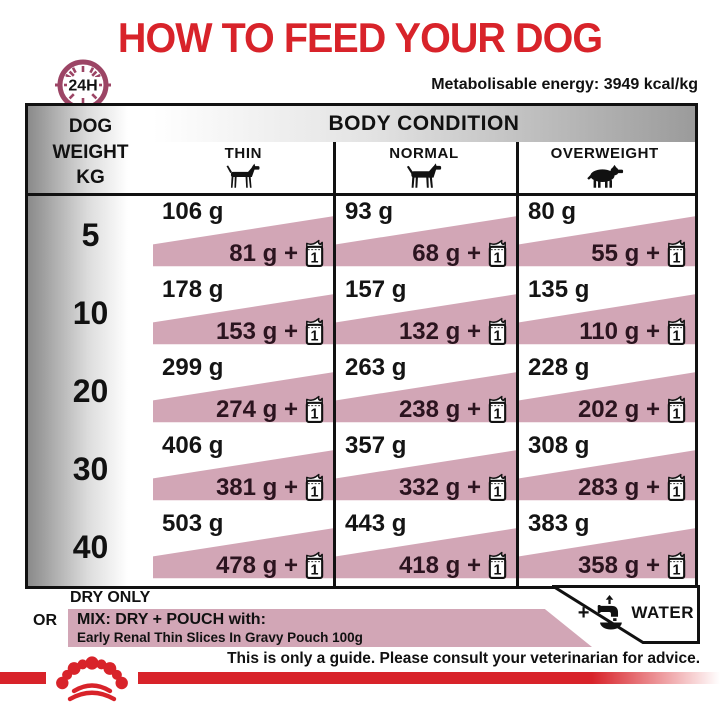 Image resolution: width=720 pixels, height=720 pixels. I want to click on feeding-cell: 263 g 238 g +, so click(426, 391).